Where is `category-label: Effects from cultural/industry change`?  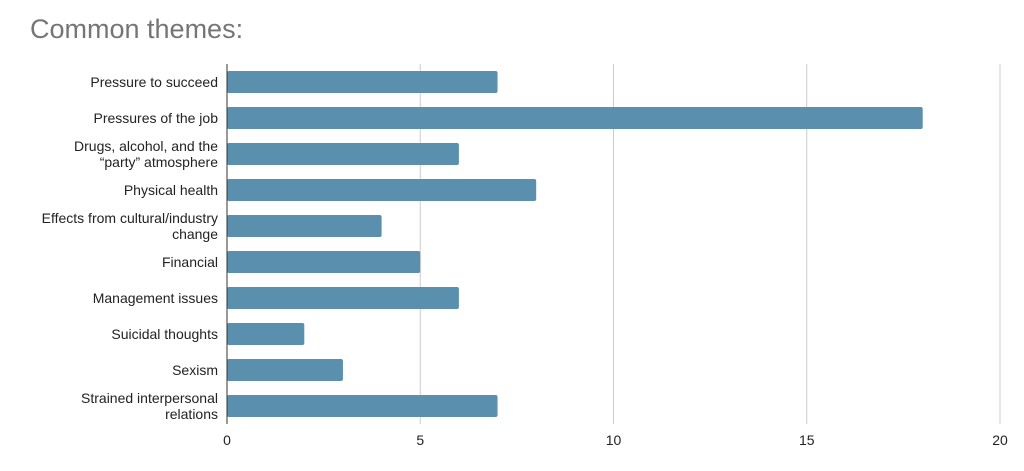 category-label: Effects from cultural/industry change is located at coordinates (130, 226).